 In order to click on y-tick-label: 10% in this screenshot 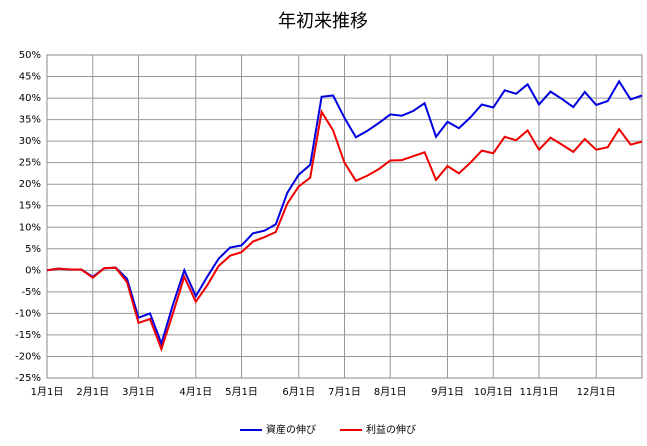, I will do `click(30, 227)`.